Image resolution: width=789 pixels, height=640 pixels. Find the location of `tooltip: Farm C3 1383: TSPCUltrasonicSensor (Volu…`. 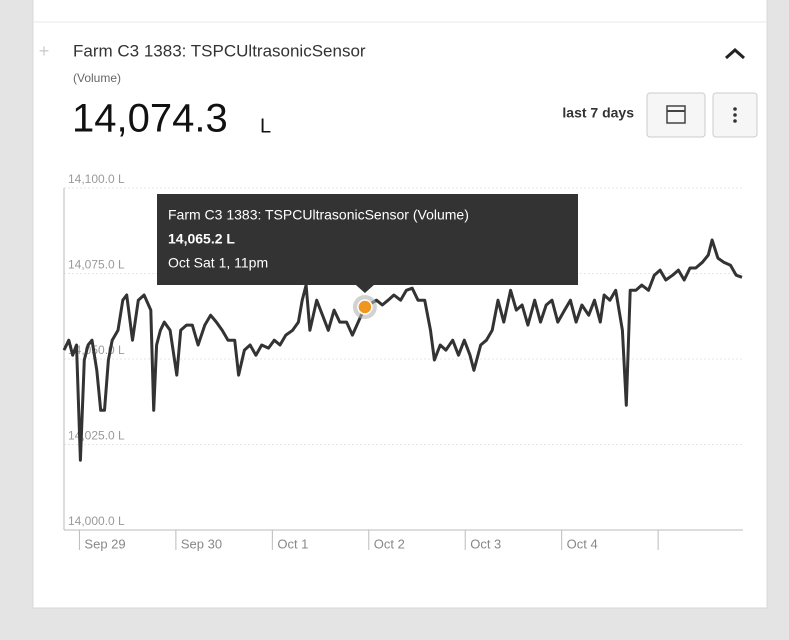

tooltip: Farm C3 1383: TSPCUltrasonicSensor (Volu… is located at coordinates (367, 243).